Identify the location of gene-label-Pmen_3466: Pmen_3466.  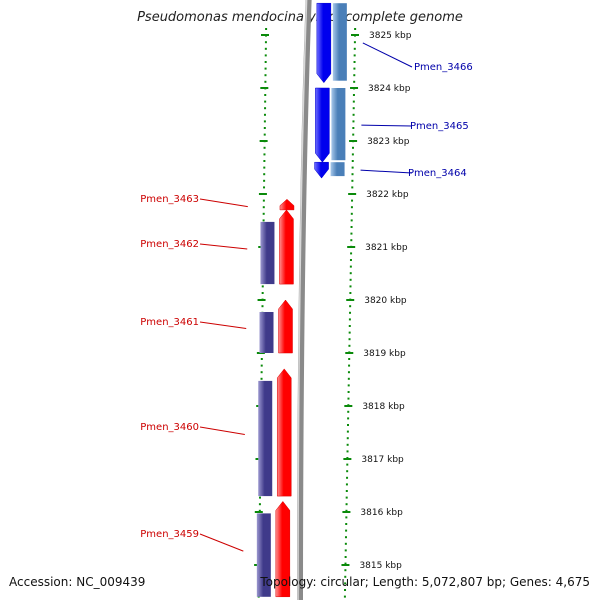
(443, 67).